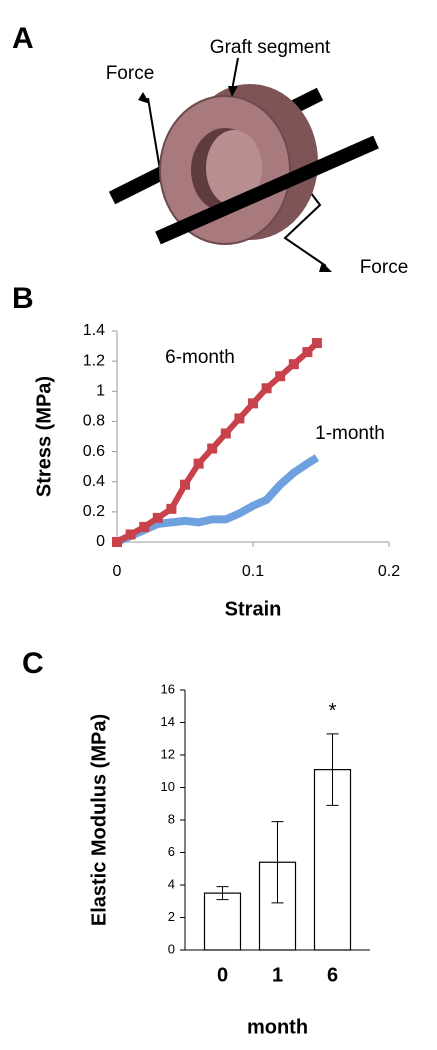 This screenshot has width=437, height=1050. I want to click on rod, so click(267, 190).